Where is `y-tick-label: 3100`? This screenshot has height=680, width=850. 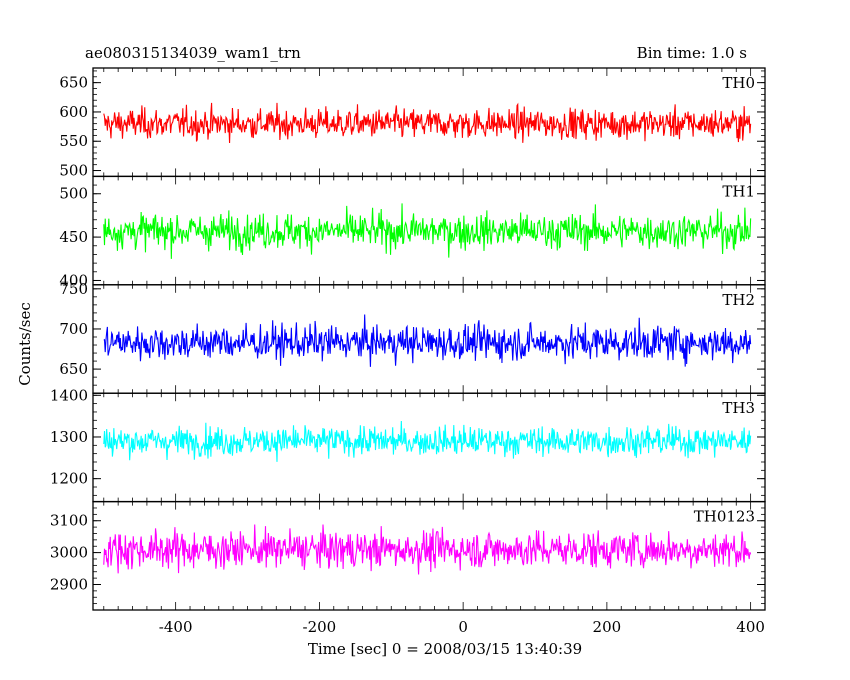
y-tick-label: 3100 is located at coordinates (69, 521).